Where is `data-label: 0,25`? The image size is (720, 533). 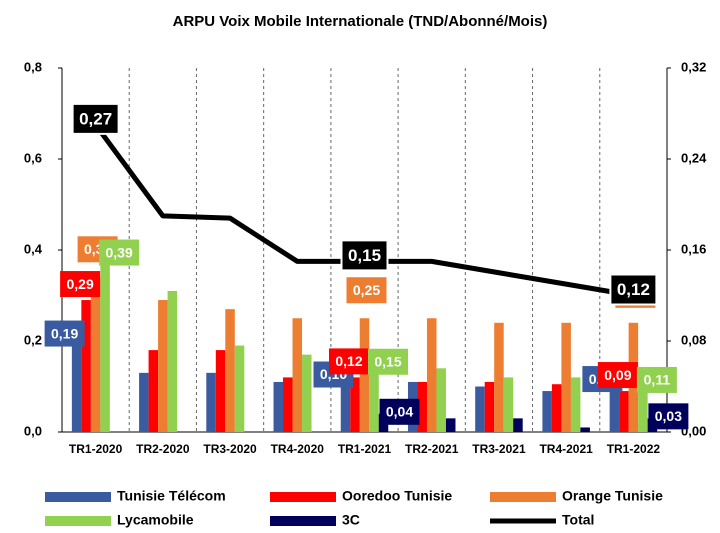
data-label: 0,25 is located at coordinates (366, 290).